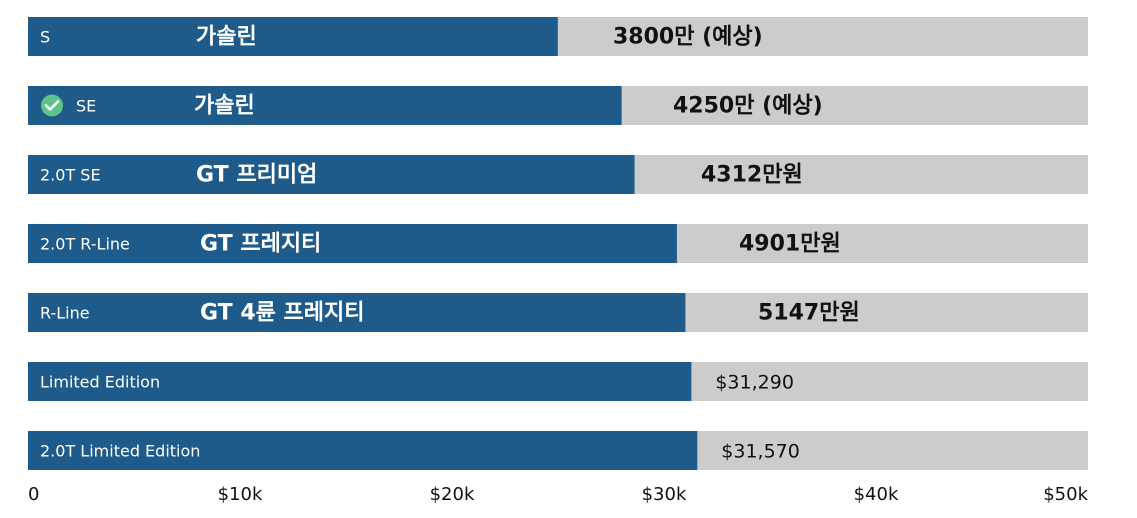  What do you see at coordinates (85, 244) in the screenshot?
I see `trim-label: 2.0T R-Line` at bounding box center [85, 244].